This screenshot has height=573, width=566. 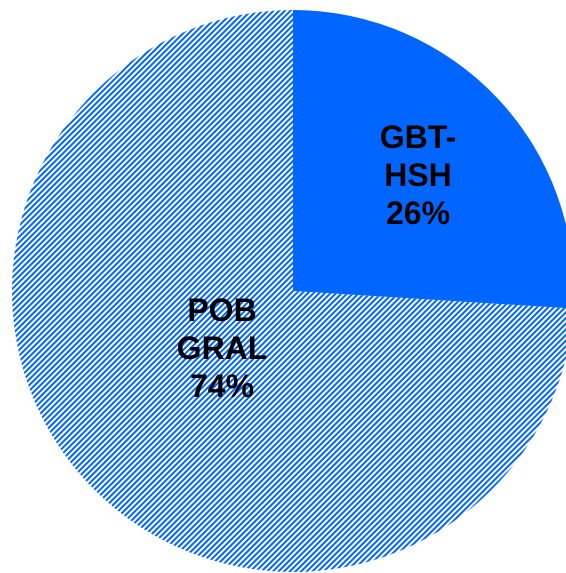 I want to click on slice-label: POB GRAL 74%, so click(x=222, y=348).